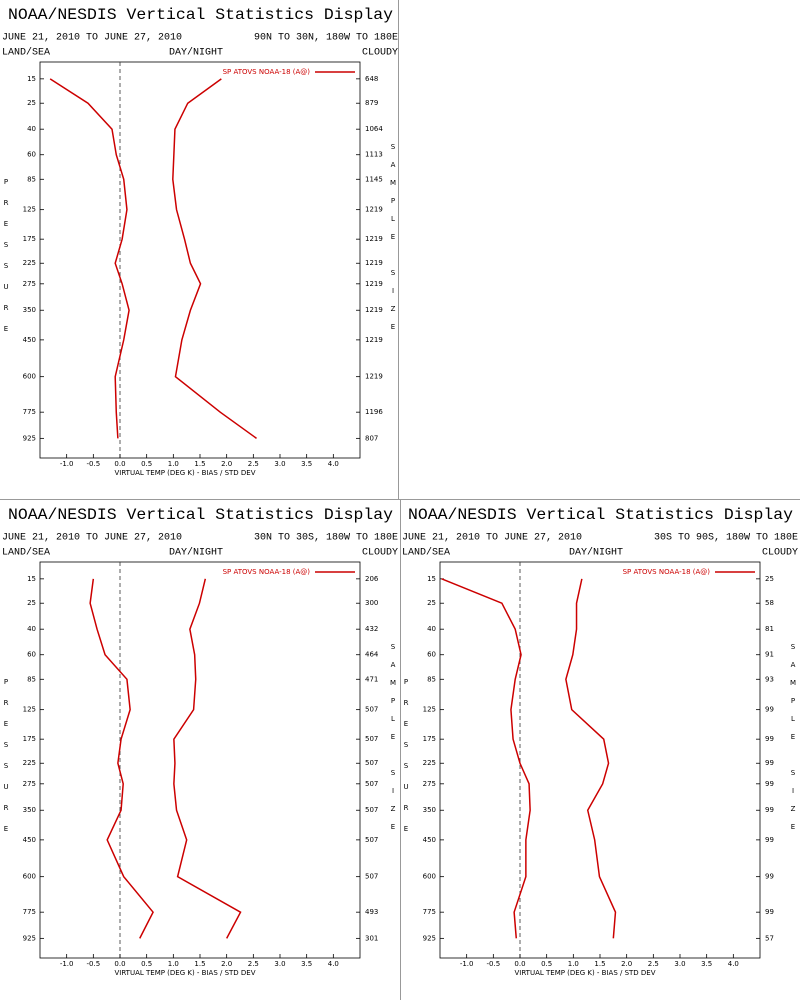 The height and width of the screenshot is (1000, 800). Describe the element at coordinates (599, 964) in the screenshot. I see `x-tick-label: 1.5` at that location.